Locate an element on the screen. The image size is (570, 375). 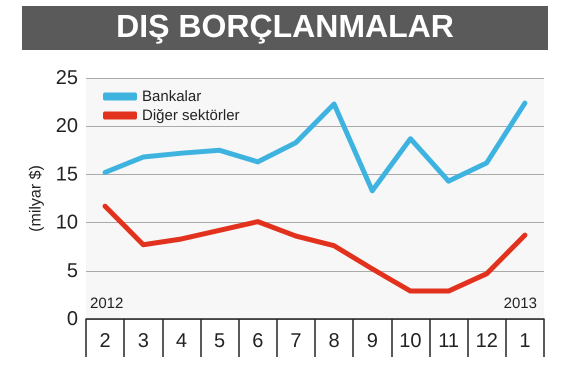
annotation: 2013 is located at coordinates (520, 303).